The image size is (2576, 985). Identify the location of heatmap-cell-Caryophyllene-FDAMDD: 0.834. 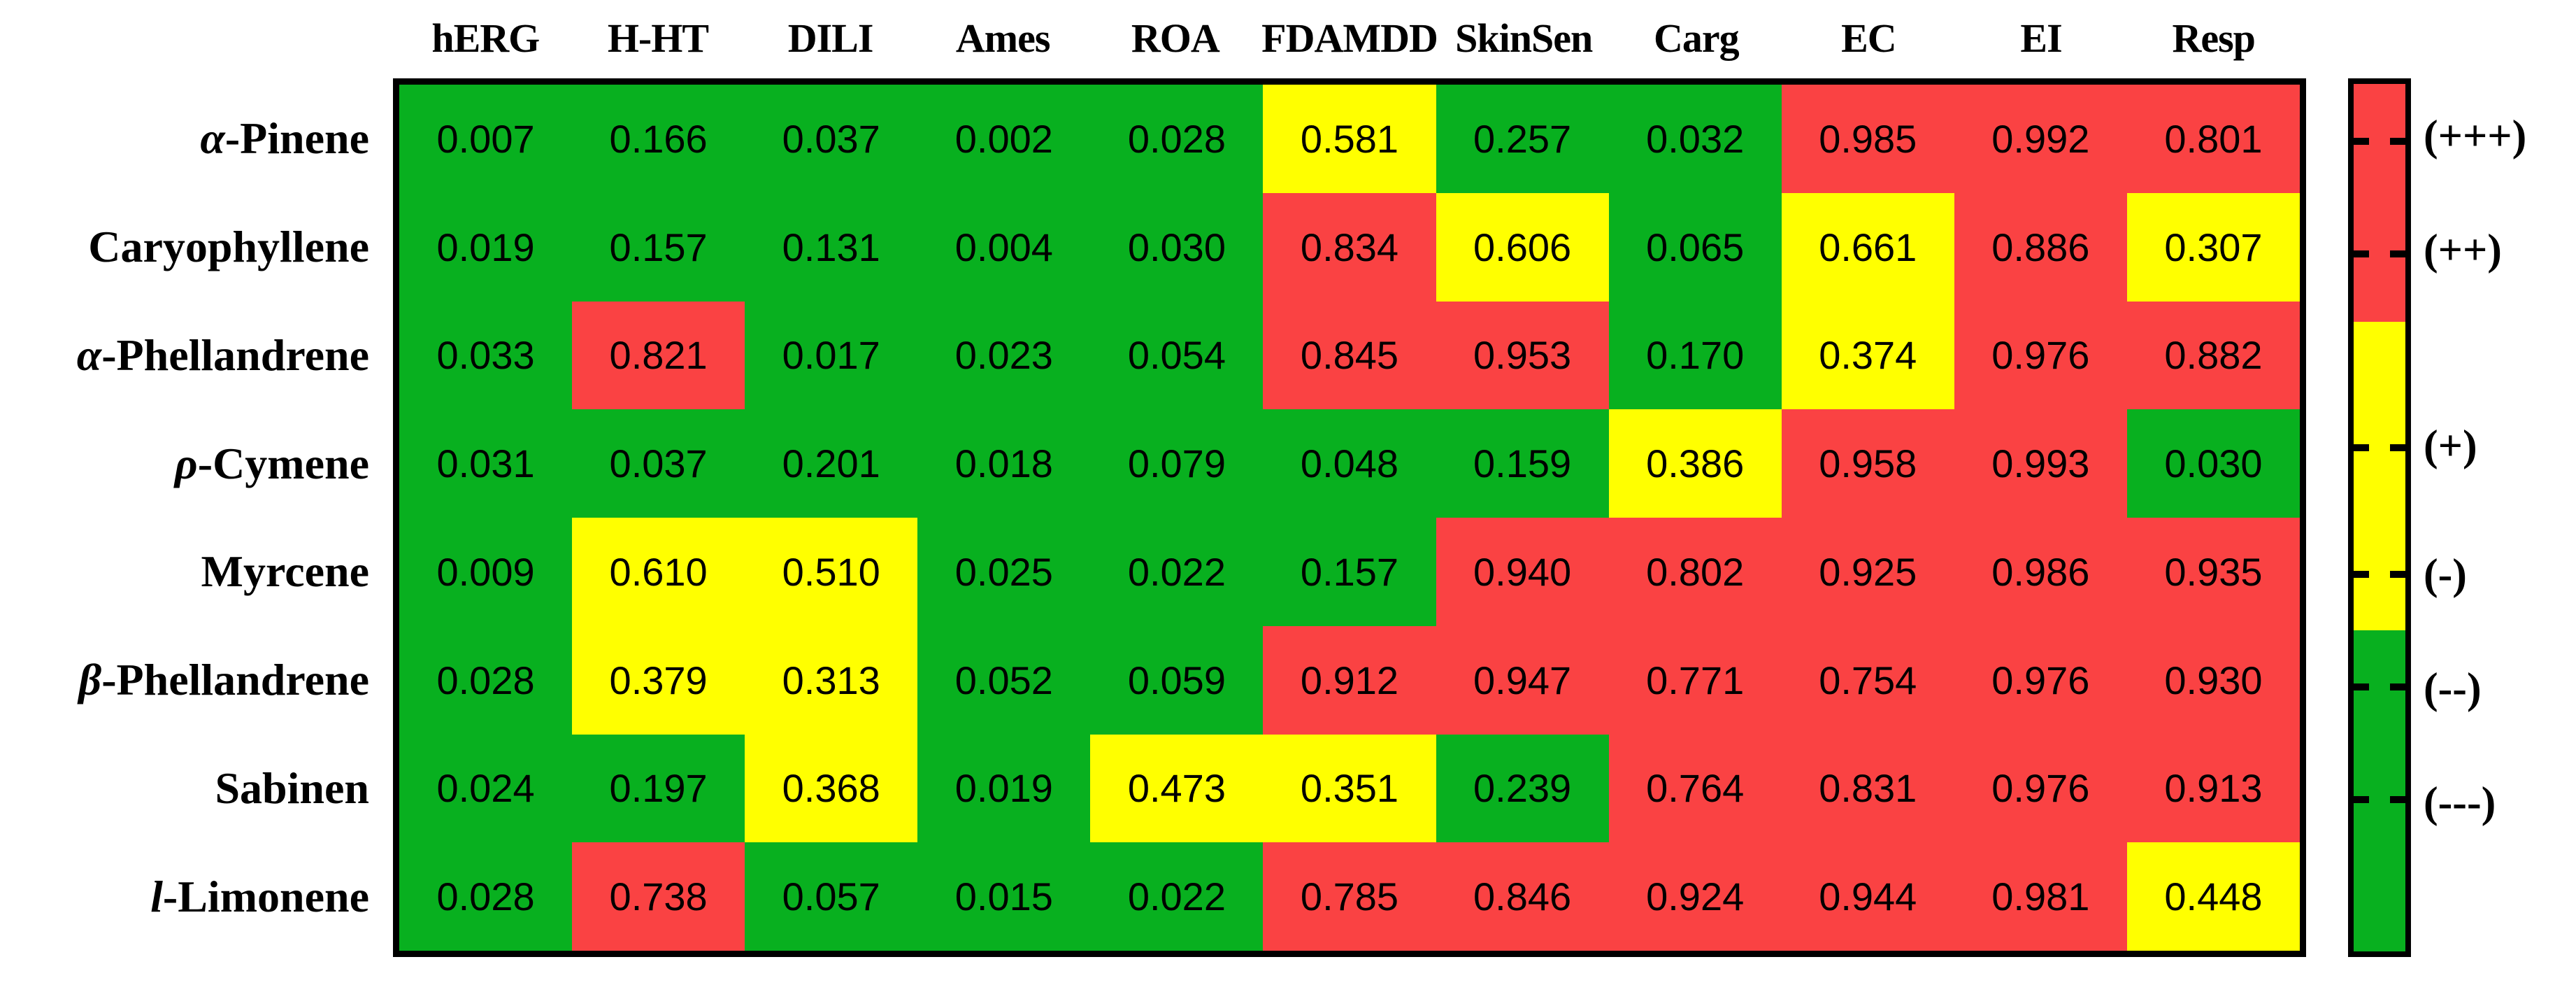
(1349, 247).